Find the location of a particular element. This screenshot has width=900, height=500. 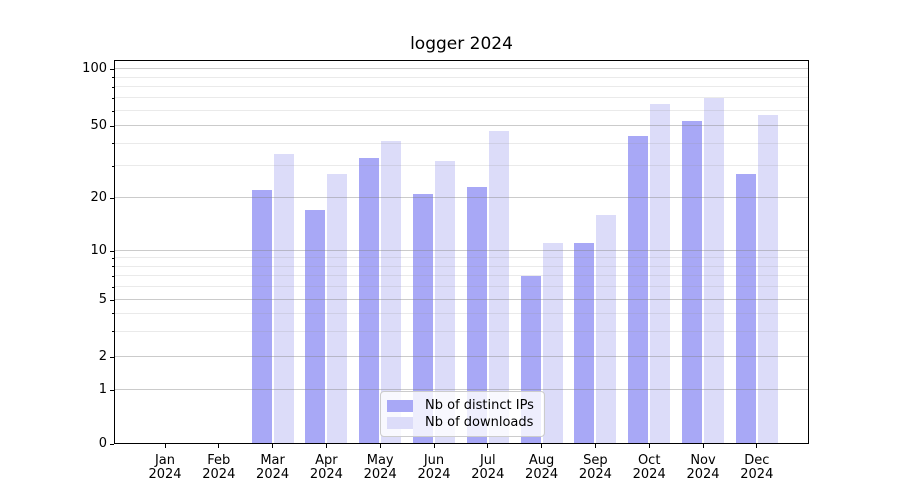

x-tick-label-sep: Sep 2024 is located at coordinates (595, 468).